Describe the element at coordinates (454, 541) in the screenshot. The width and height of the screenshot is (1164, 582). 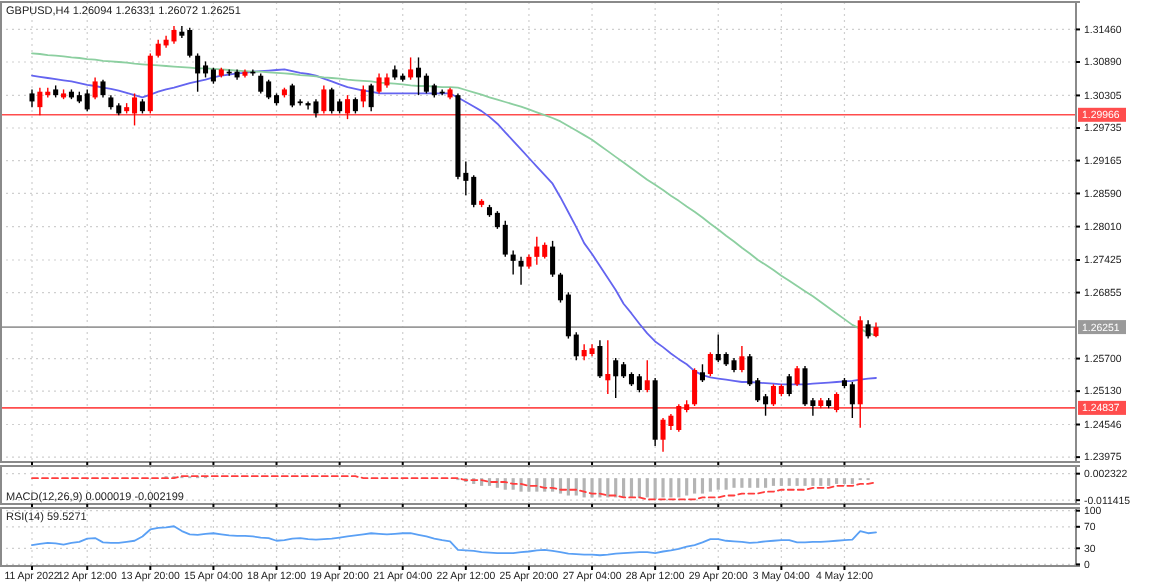
I see `line-series` at that location.